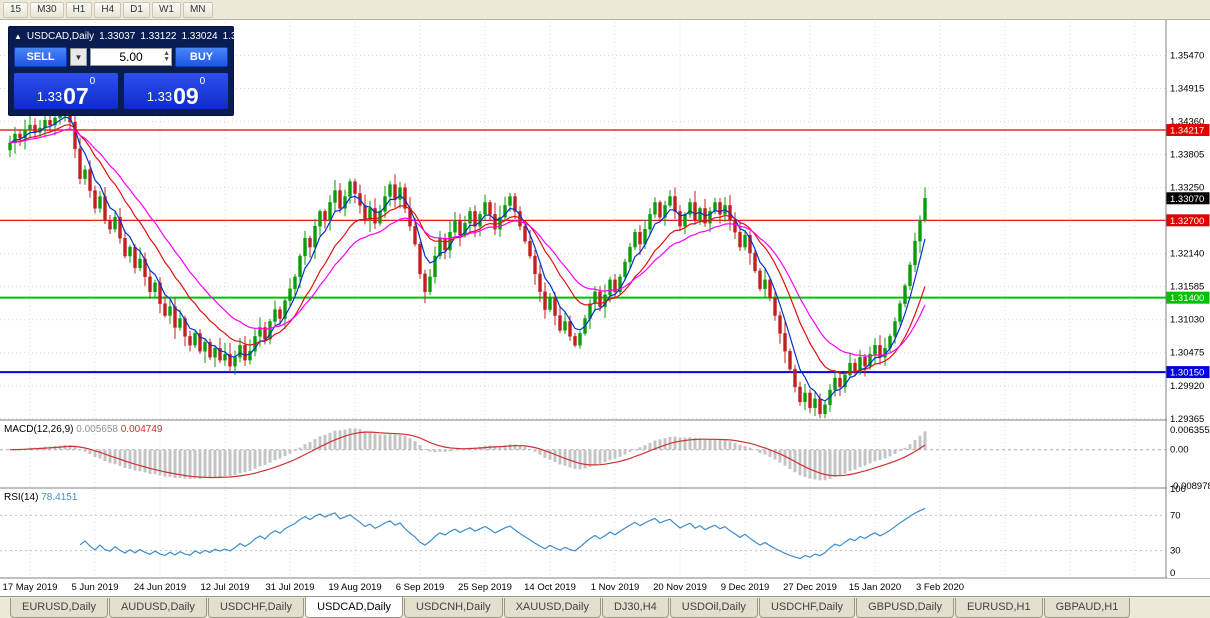 The width and height of the screenshot is (1210, 618). I want to click on tab-dj30-h4: DJ30,H4, so click(635, 608).